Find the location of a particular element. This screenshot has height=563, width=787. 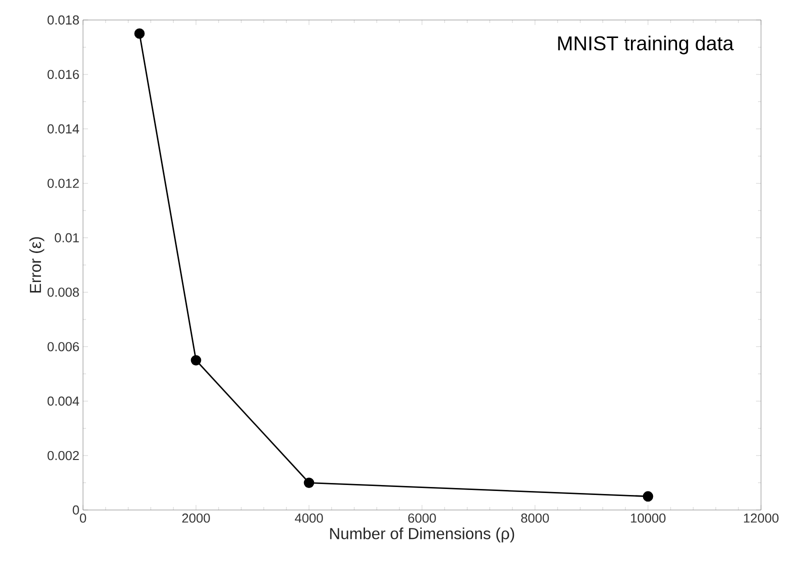

x-tick-label: 12000 is located at coordinates (761, 518).